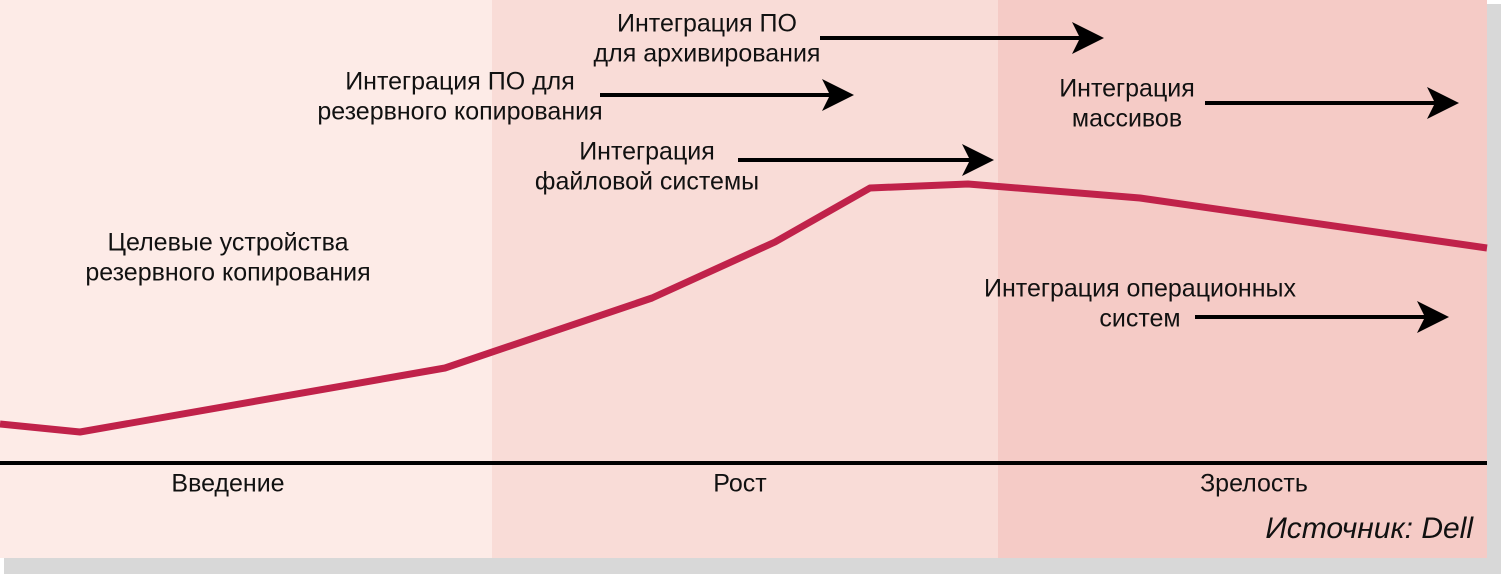 The height and width of the screenshot is (574, 1501). What do you see at coordinates (647, 182) in the screenshot?
I see `annotation-text: файловой системы` at bounding box center [647, 182].